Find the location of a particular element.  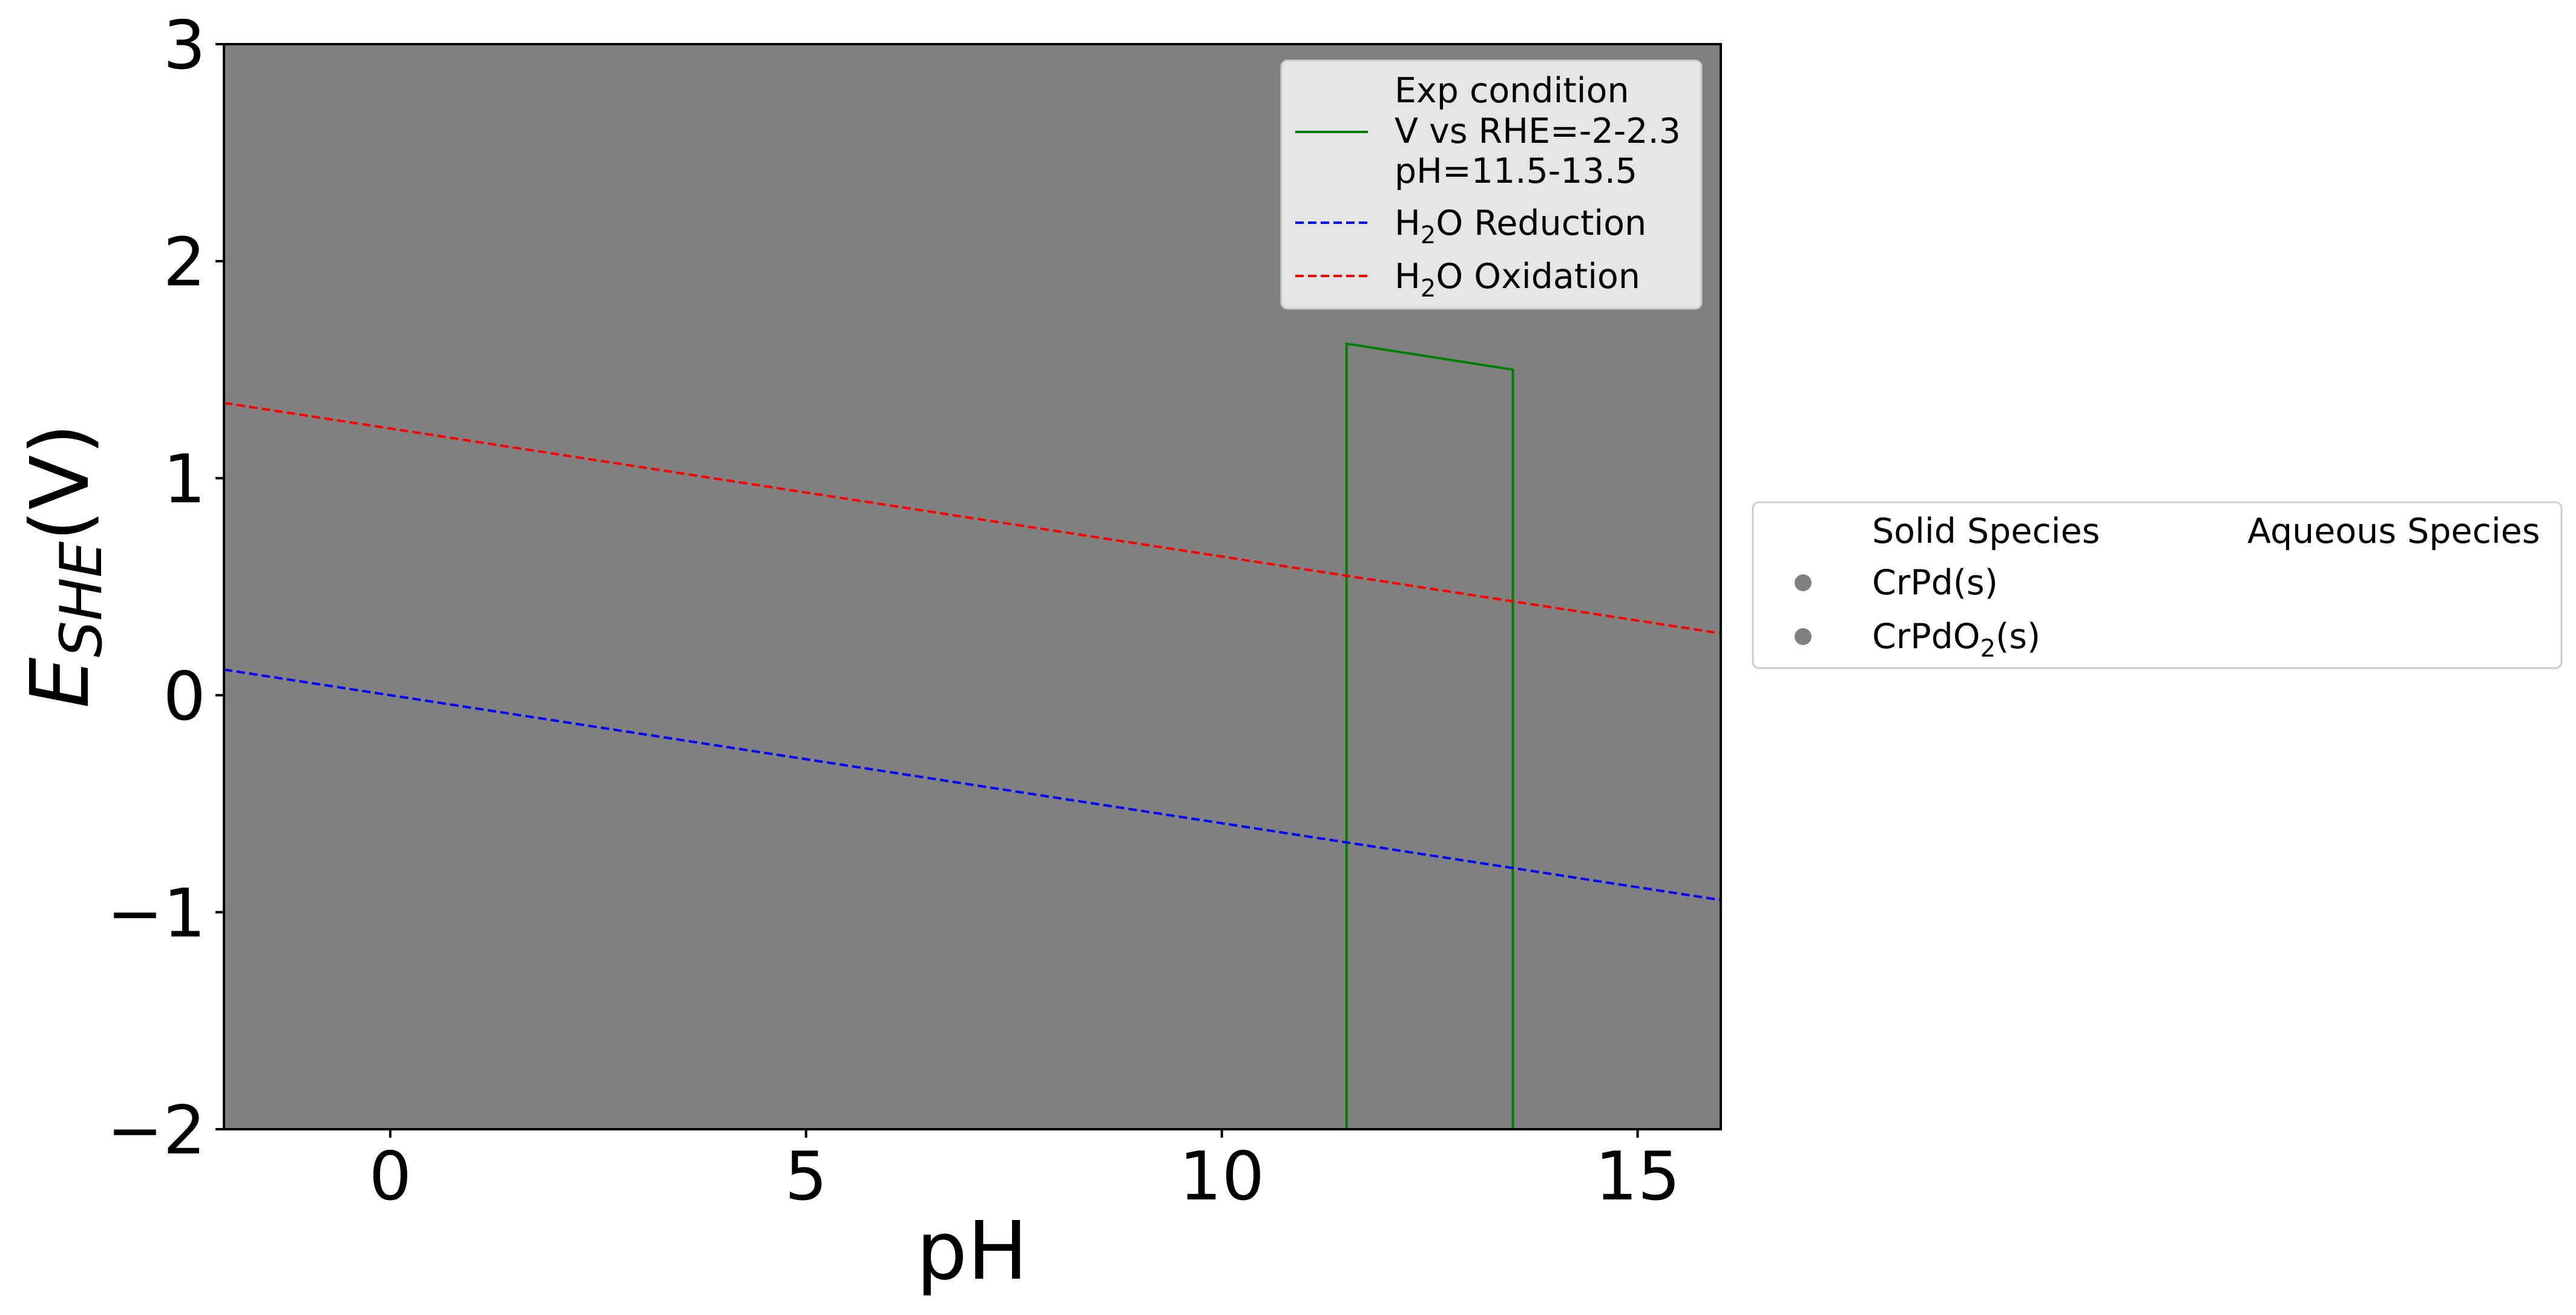

x-tick-label: 0 is located at coordinates (390, 1177).